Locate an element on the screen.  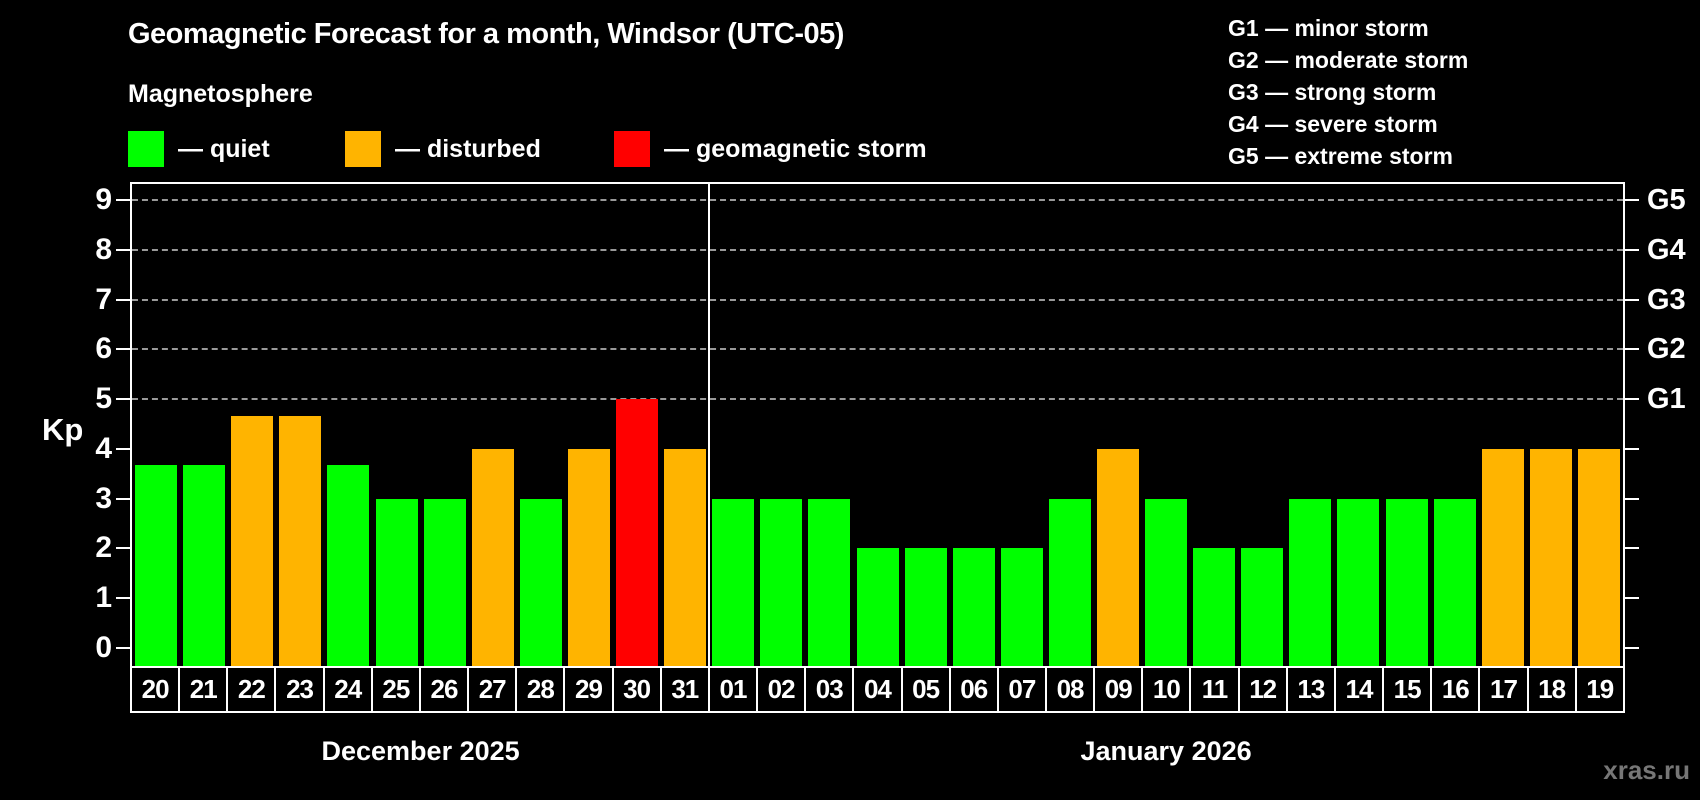
y-axis-tick-label: 0 is located at coordinates (103, 647).